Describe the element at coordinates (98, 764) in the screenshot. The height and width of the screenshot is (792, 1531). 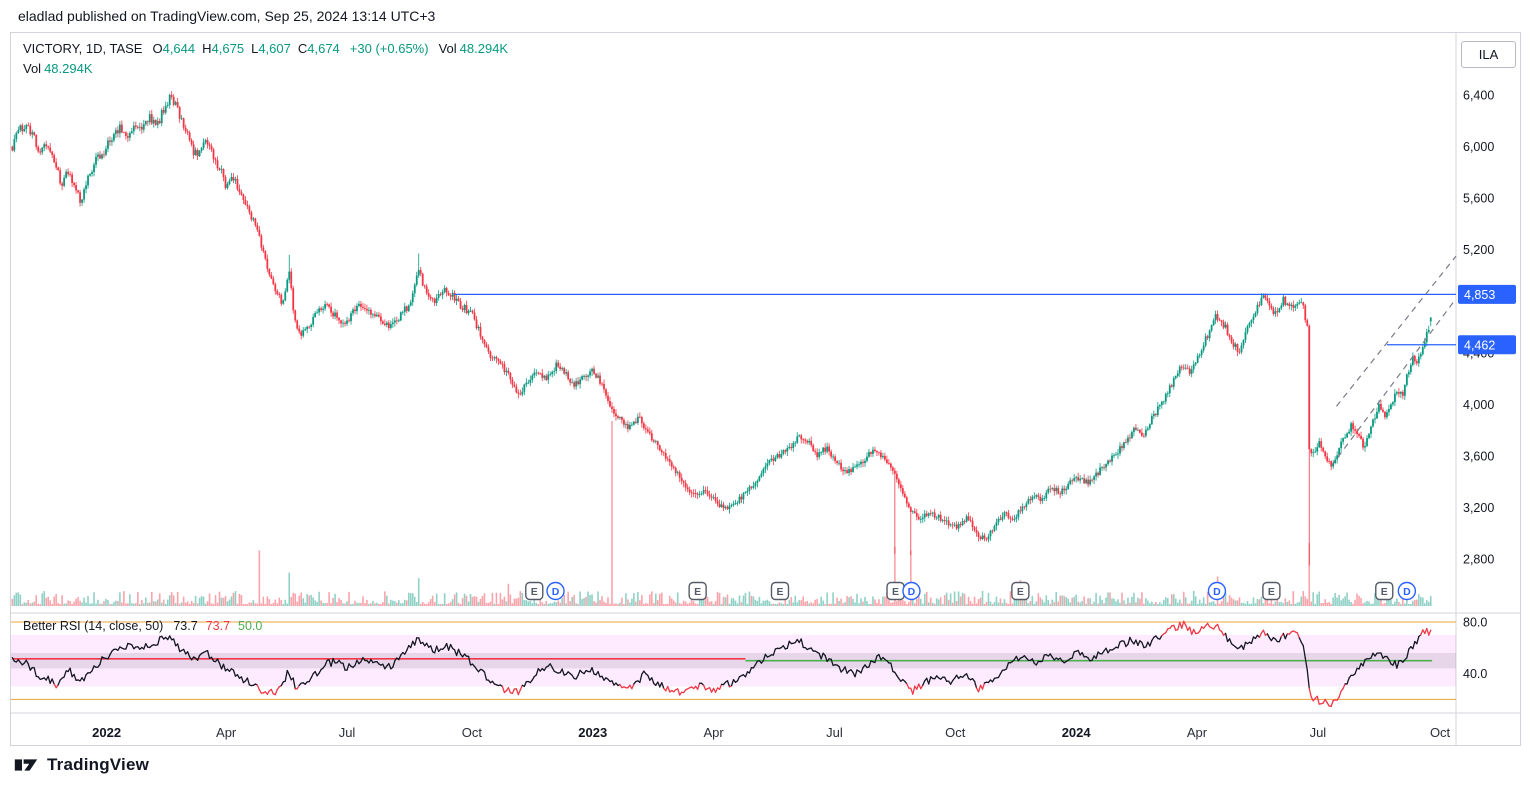
I see `tradingview-wordmark: TradingView` at that location.